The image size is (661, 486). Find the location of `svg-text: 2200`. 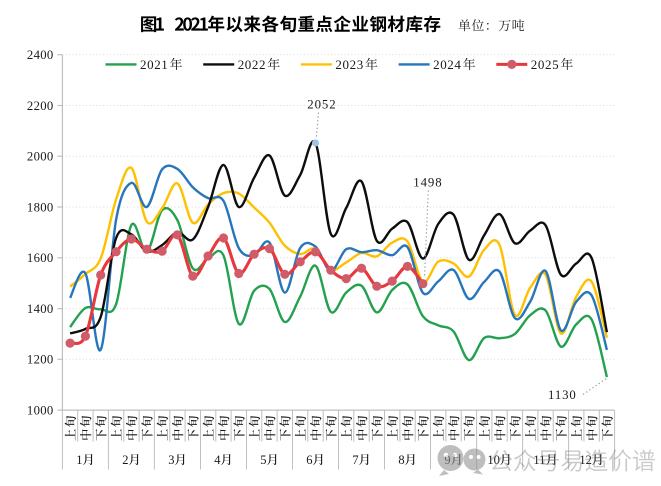

svg-text: 2200 is located at coordinates (40, 106).